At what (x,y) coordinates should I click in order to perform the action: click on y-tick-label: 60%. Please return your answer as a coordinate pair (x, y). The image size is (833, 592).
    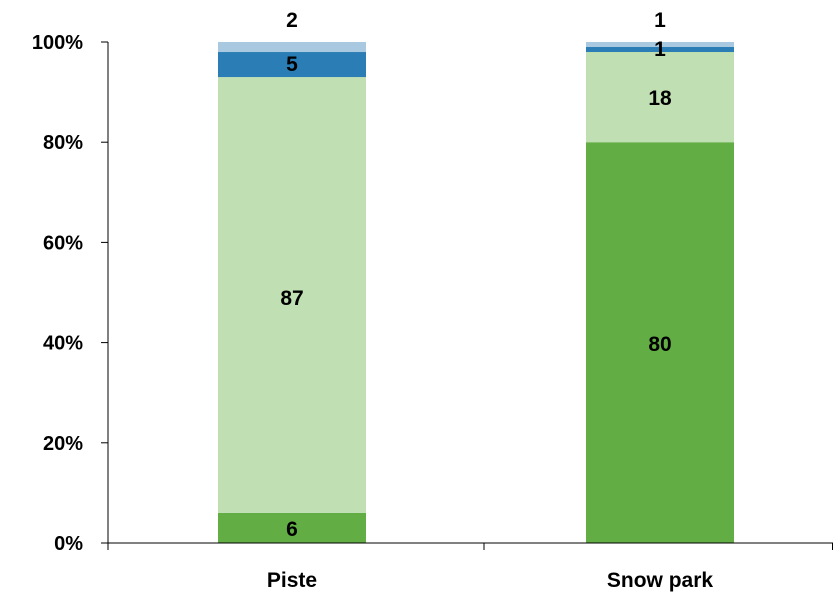
    Looking at the image, I should click on (63, 243).